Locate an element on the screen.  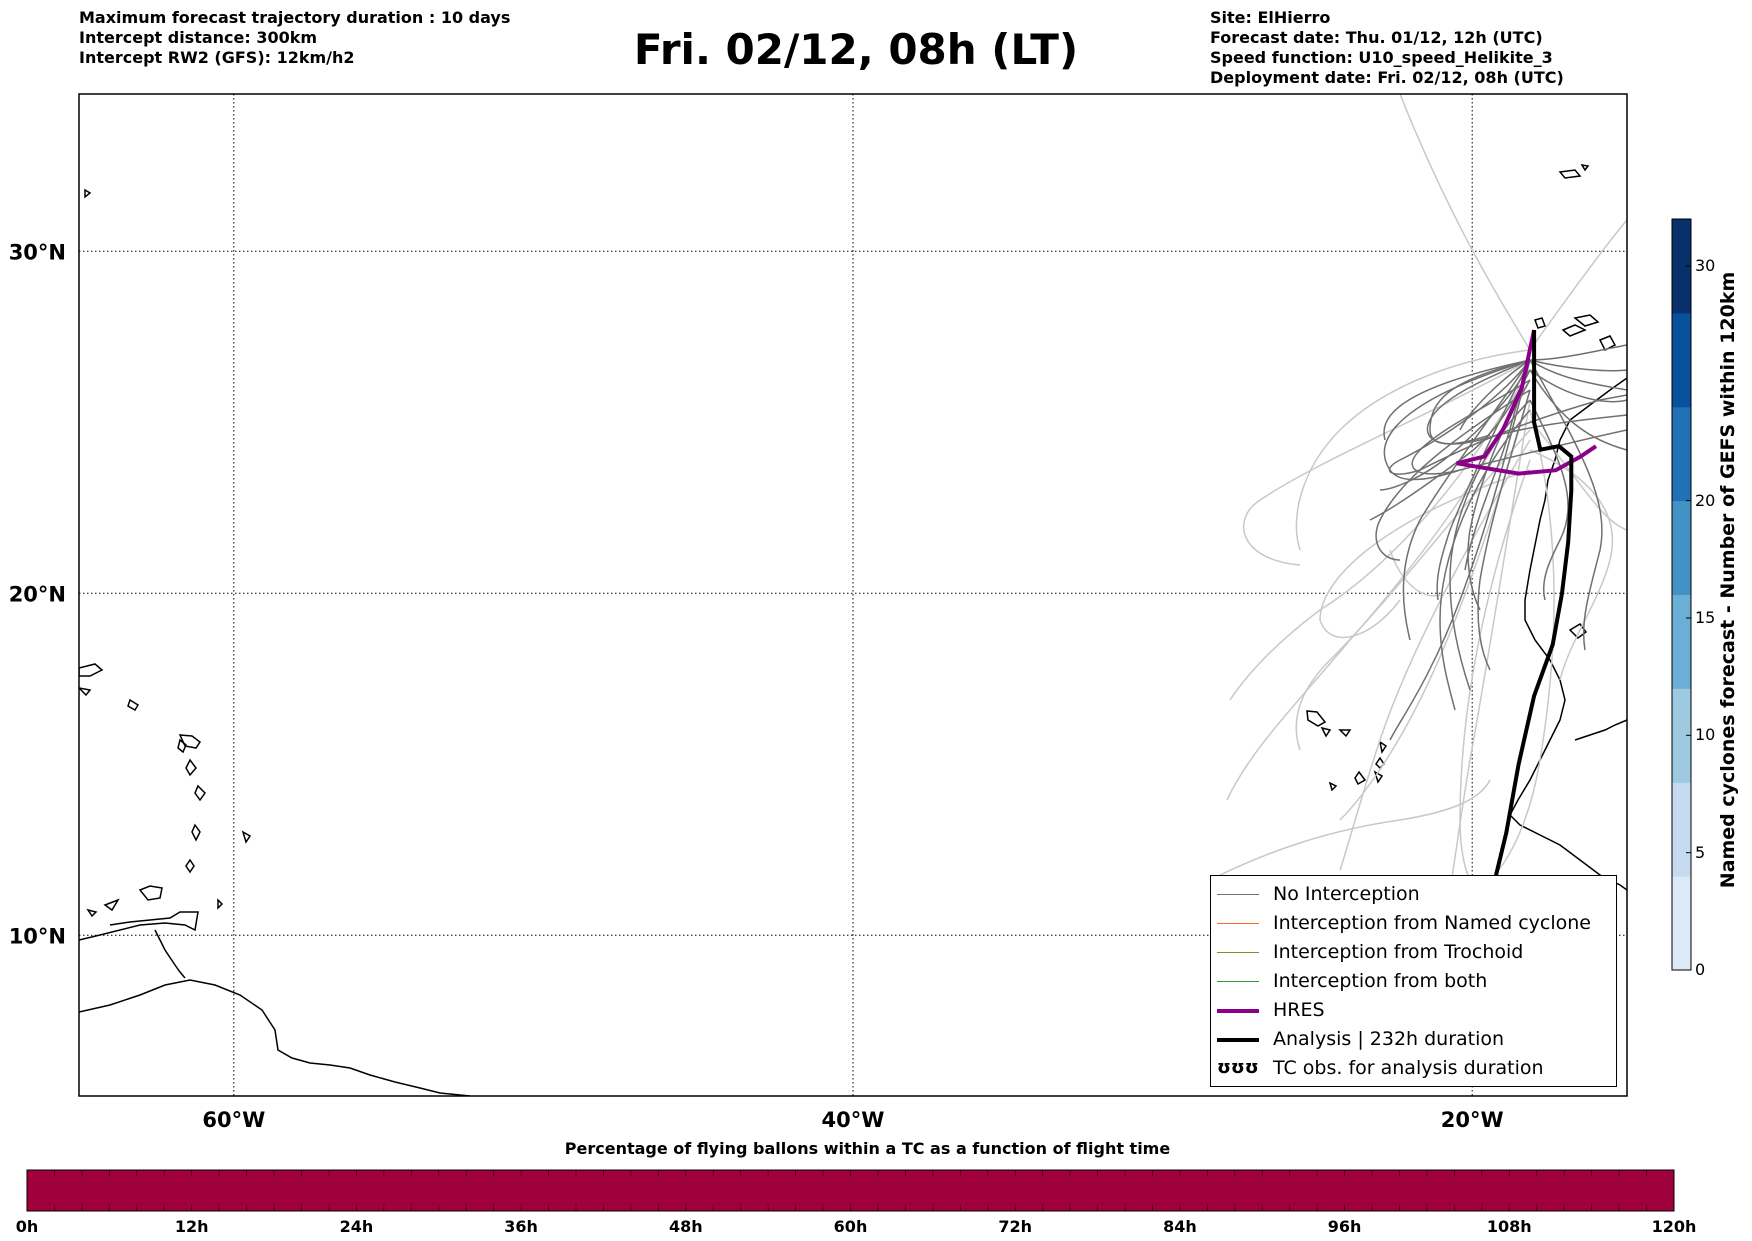
percent-bar-tick-label: 36h is located at coordinates (521, 1226).